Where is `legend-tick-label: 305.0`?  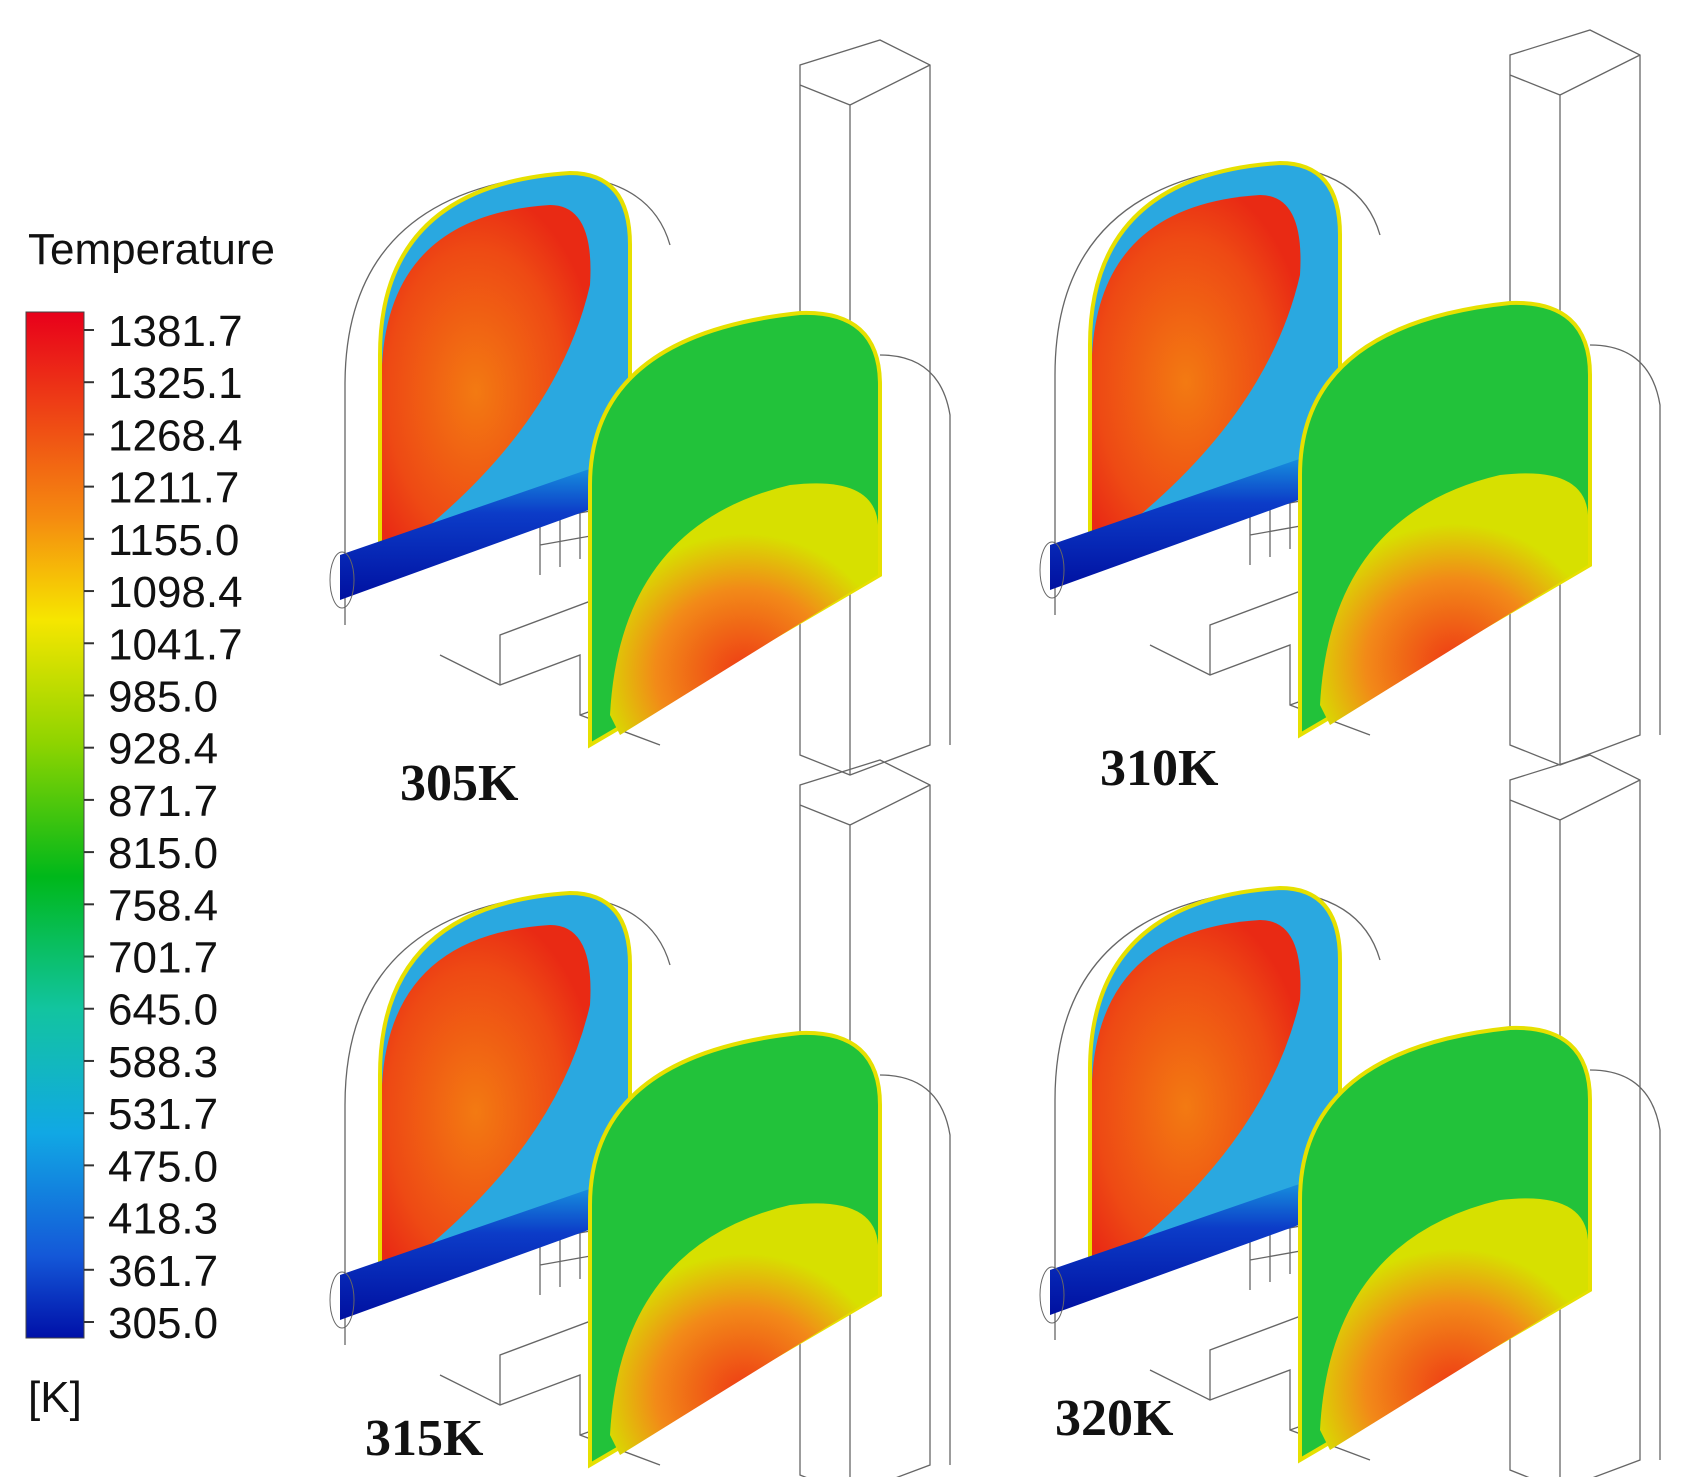 legend-tick-label: 305.0 is located at coordinates (163, 1323).